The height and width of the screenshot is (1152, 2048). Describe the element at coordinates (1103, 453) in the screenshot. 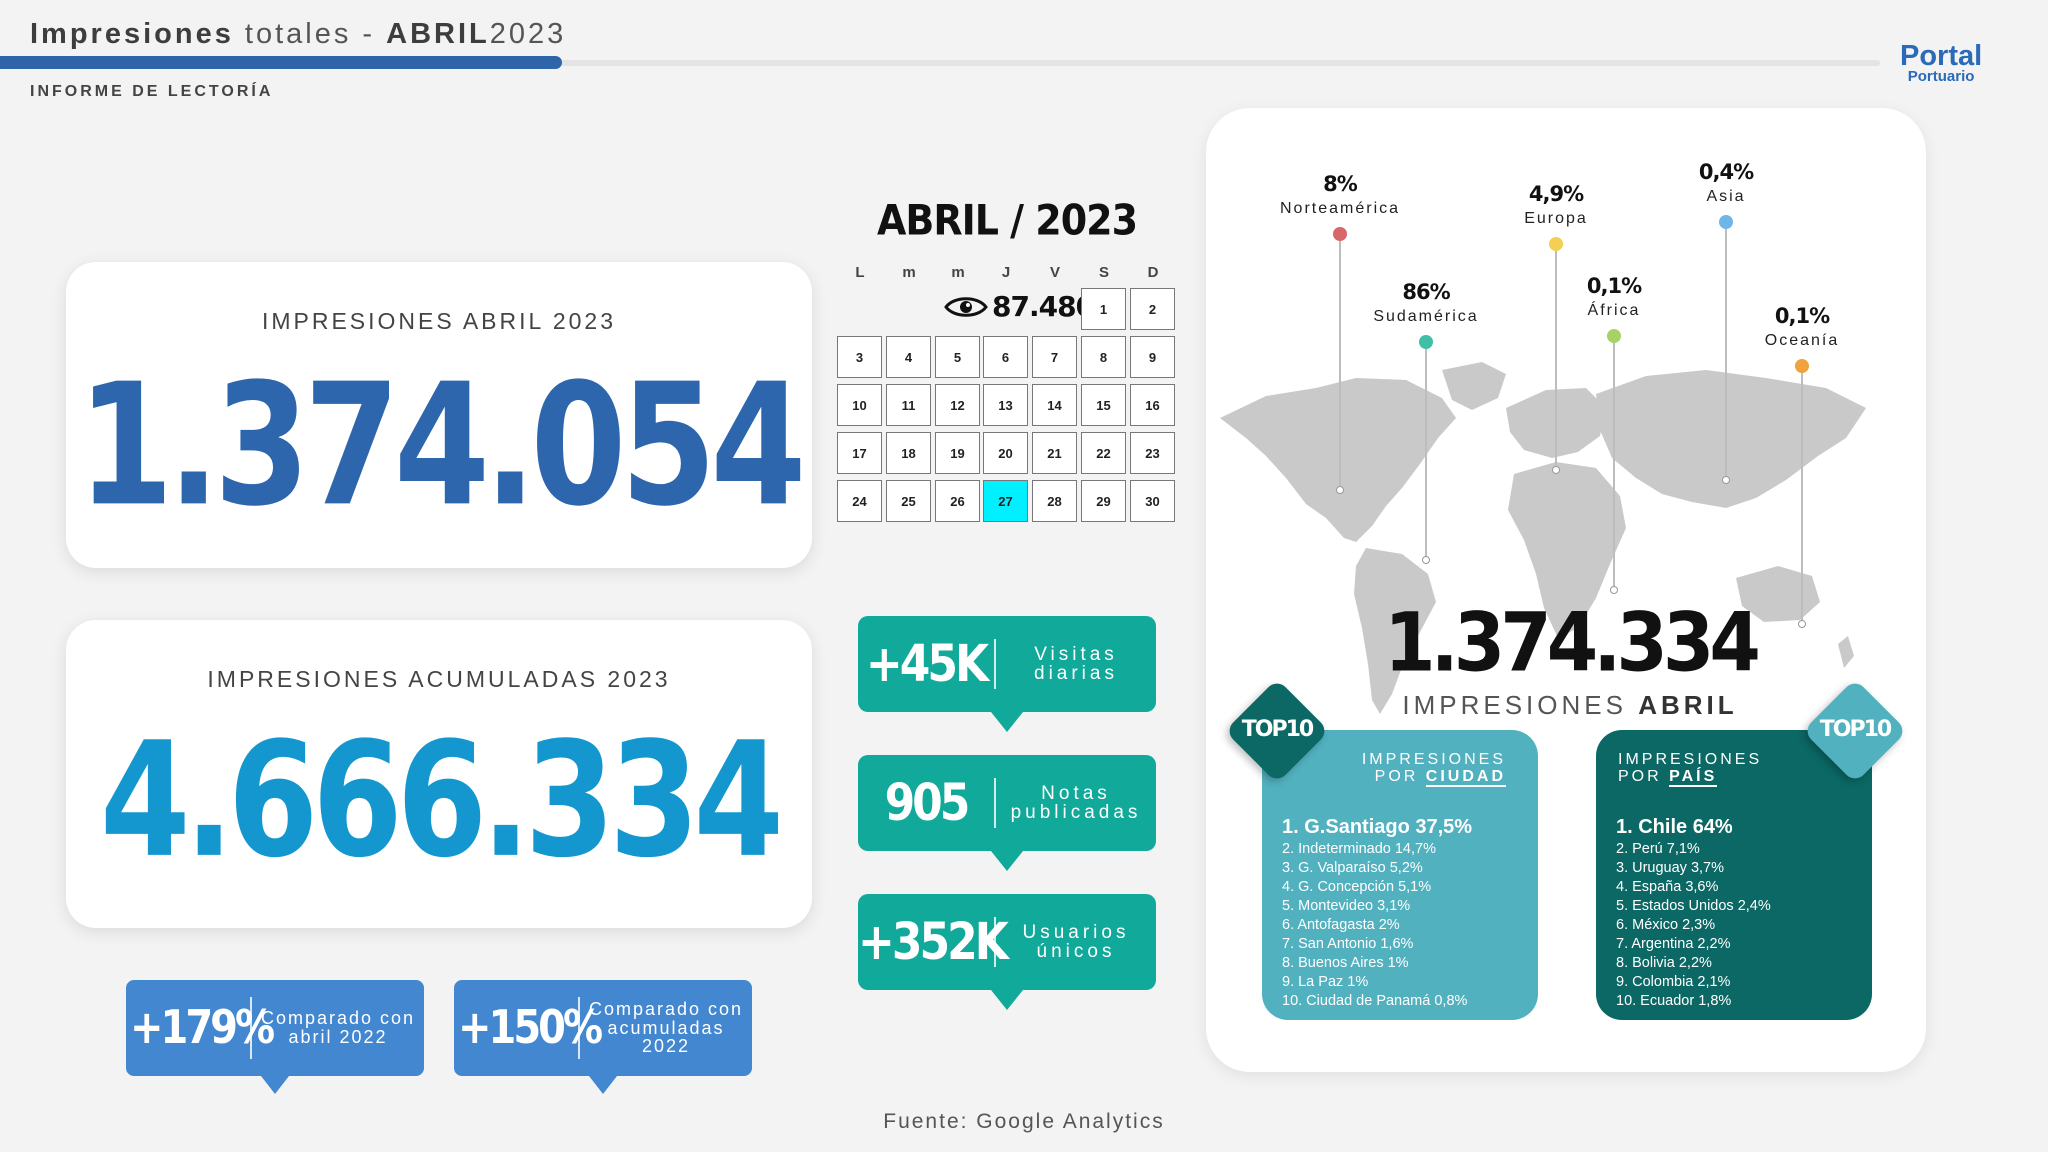

I see `calendar-day: 22` at that location.